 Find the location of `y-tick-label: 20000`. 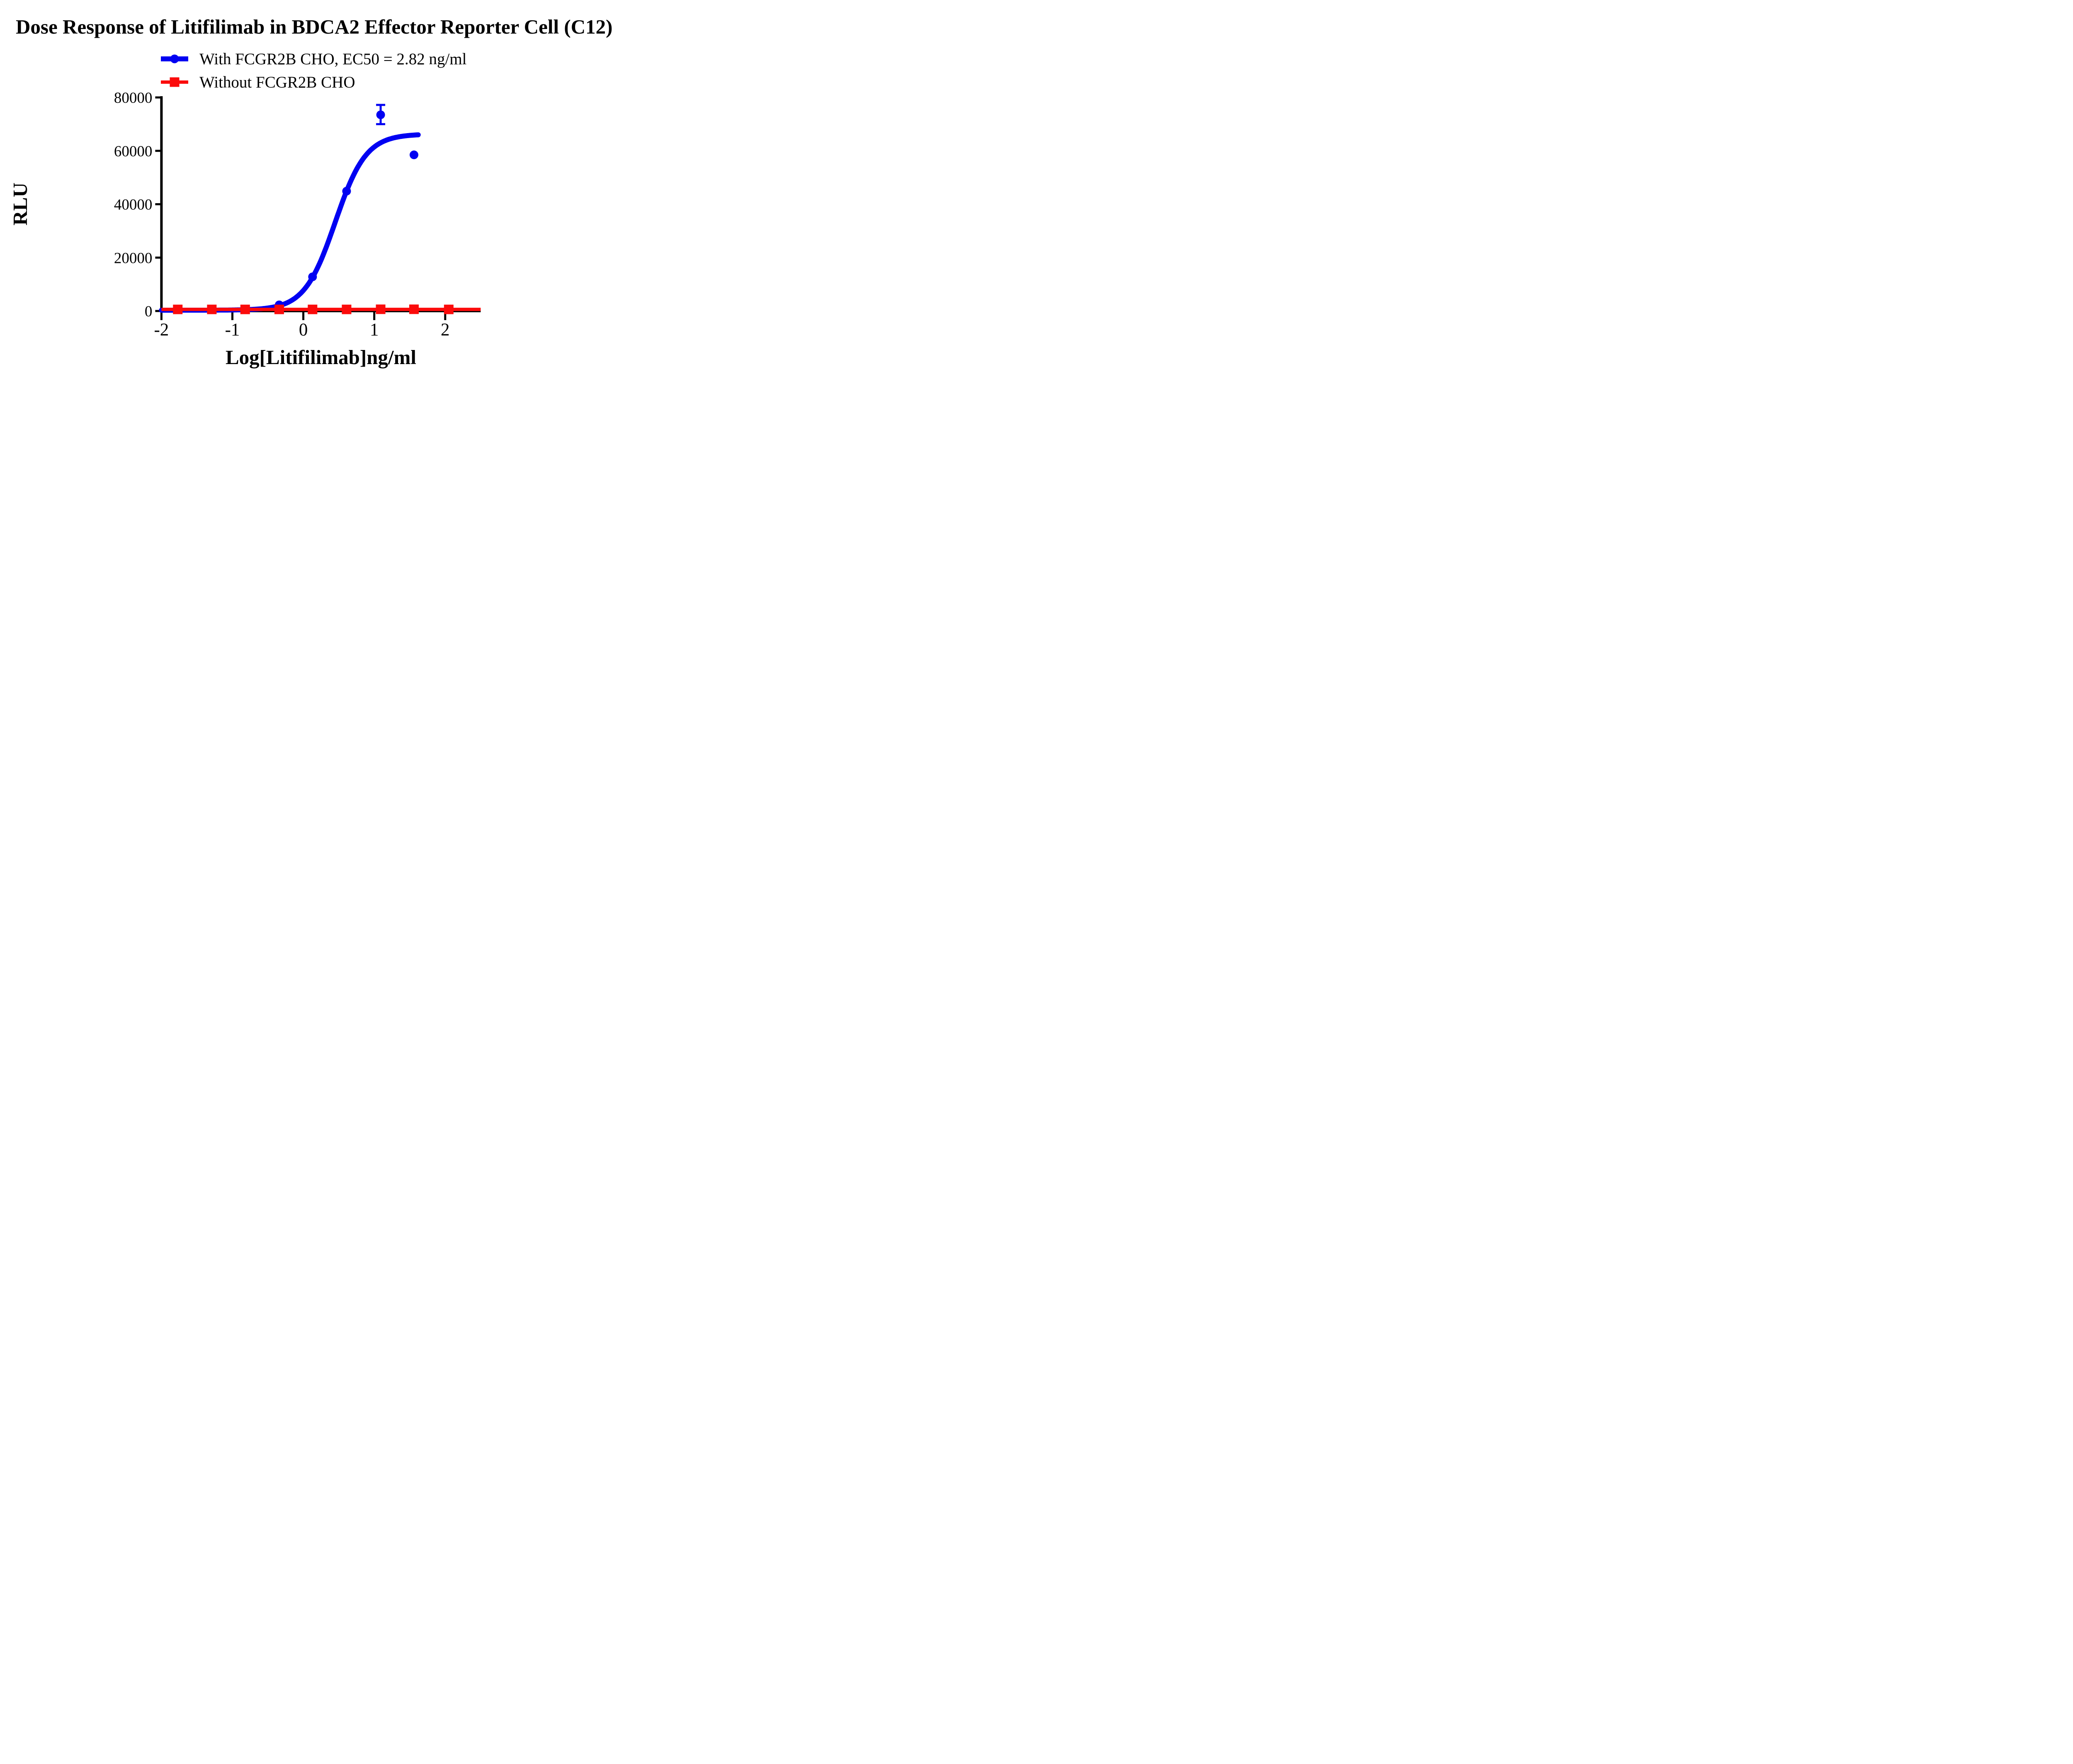

y-tick-label: 20000 is located at coordinates (133, 259).